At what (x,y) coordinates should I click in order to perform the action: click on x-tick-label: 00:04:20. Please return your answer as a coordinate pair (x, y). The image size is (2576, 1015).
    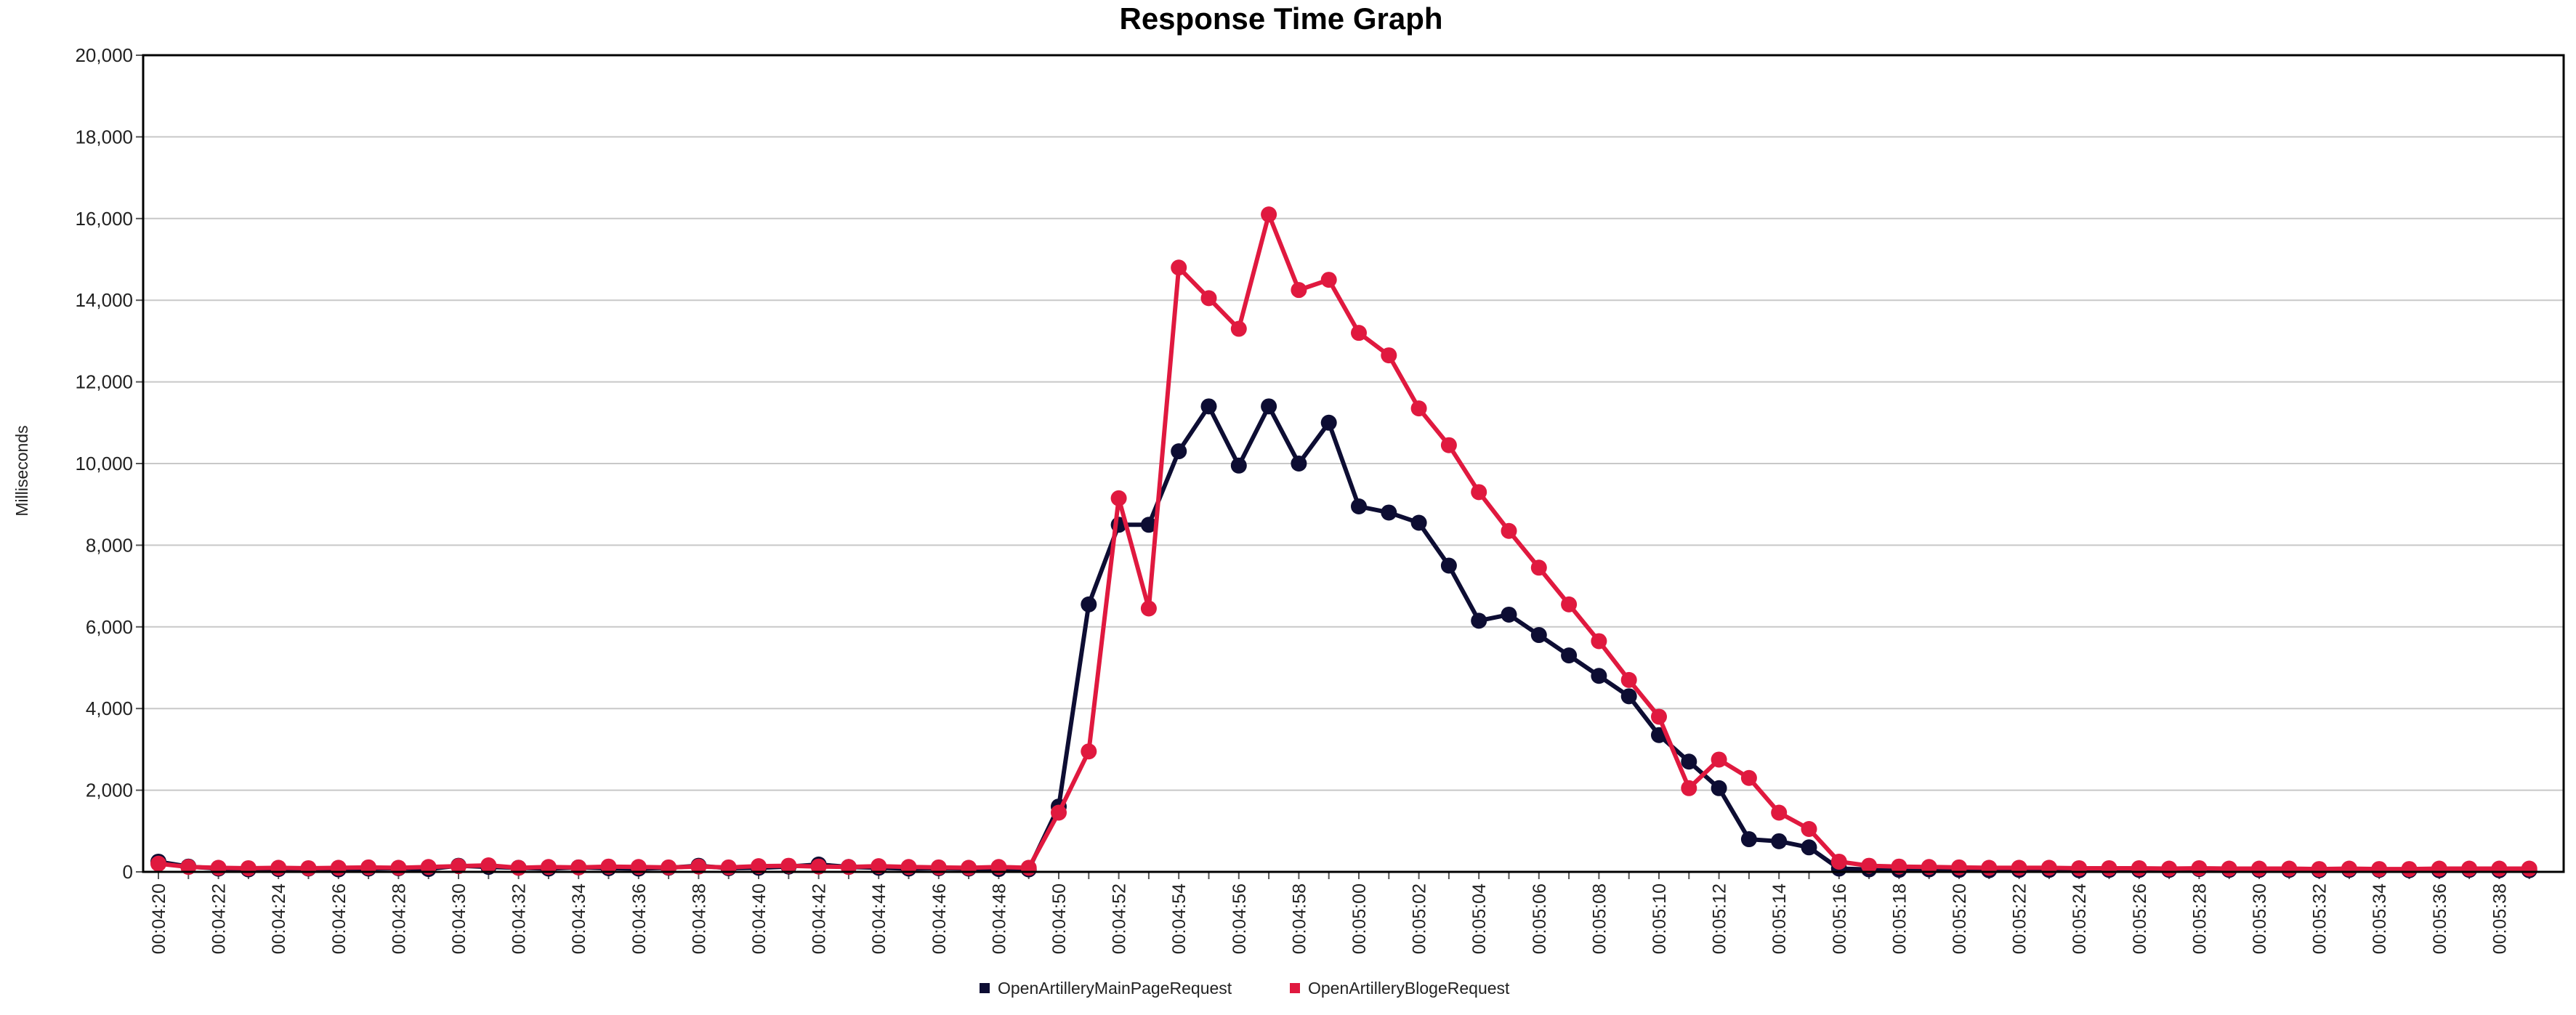
    Looking at the image, I should click on (159, 918).